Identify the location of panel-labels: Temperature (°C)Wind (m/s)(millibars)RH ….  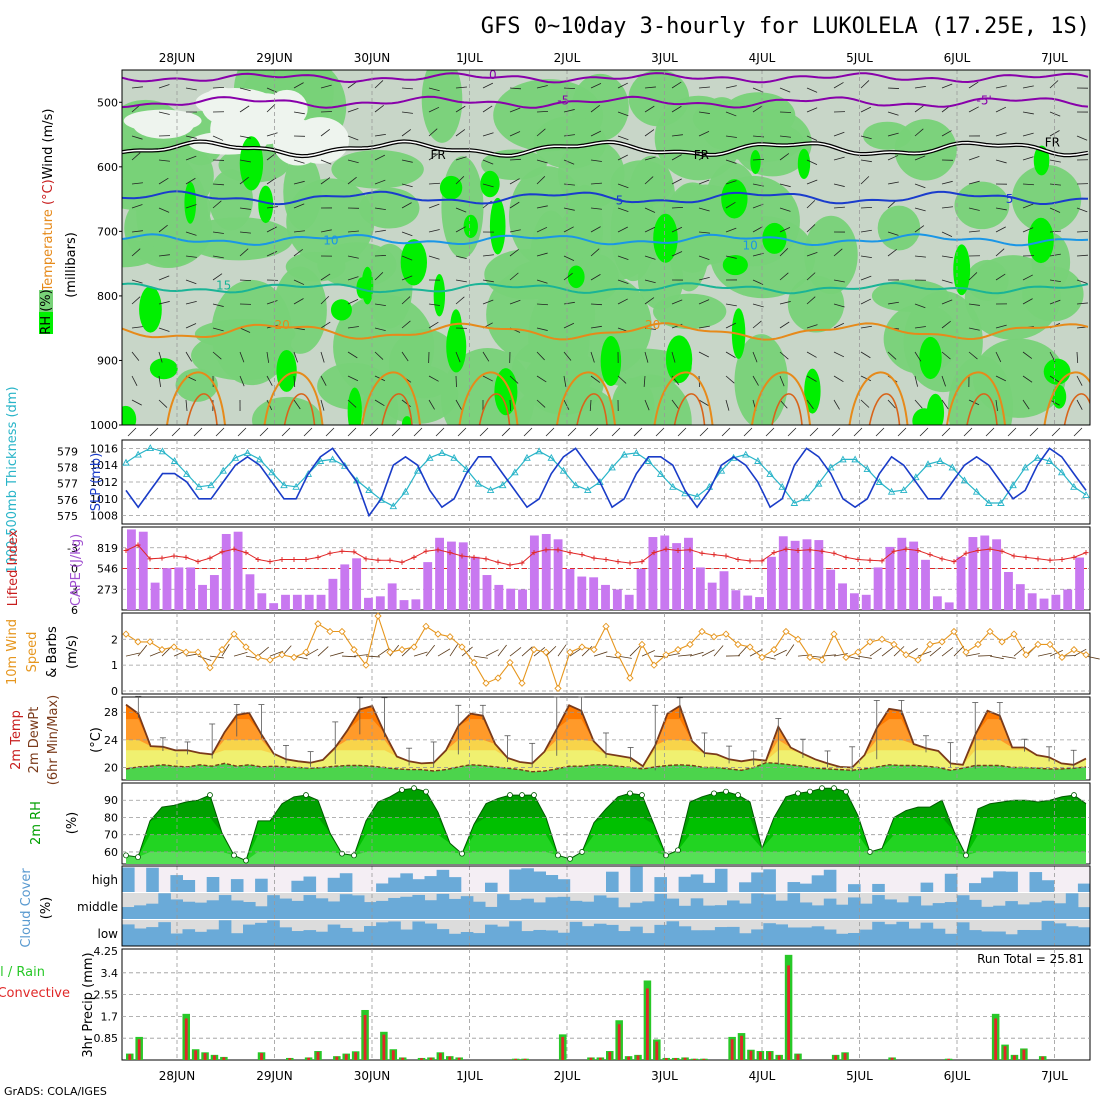
(52, 583).